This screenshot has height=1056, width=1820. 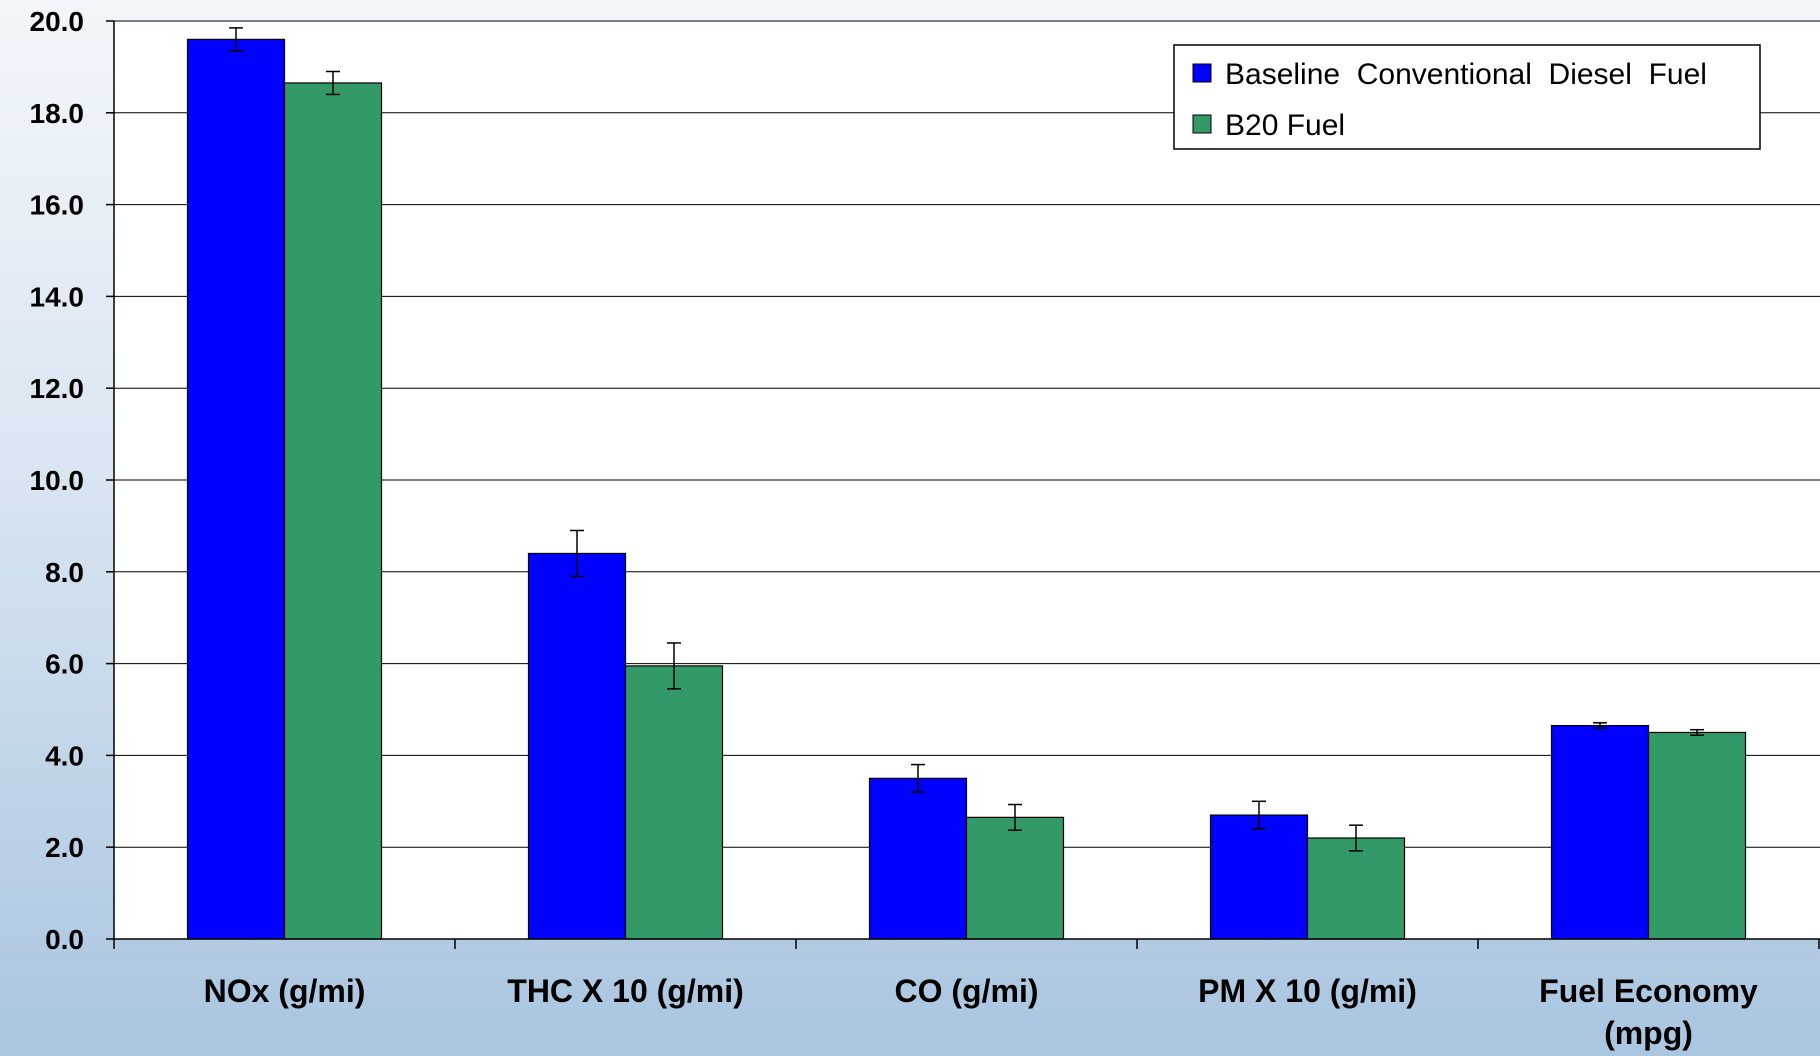 I want to click on y-tick-label: 14.0, so click(x=57, y=296).